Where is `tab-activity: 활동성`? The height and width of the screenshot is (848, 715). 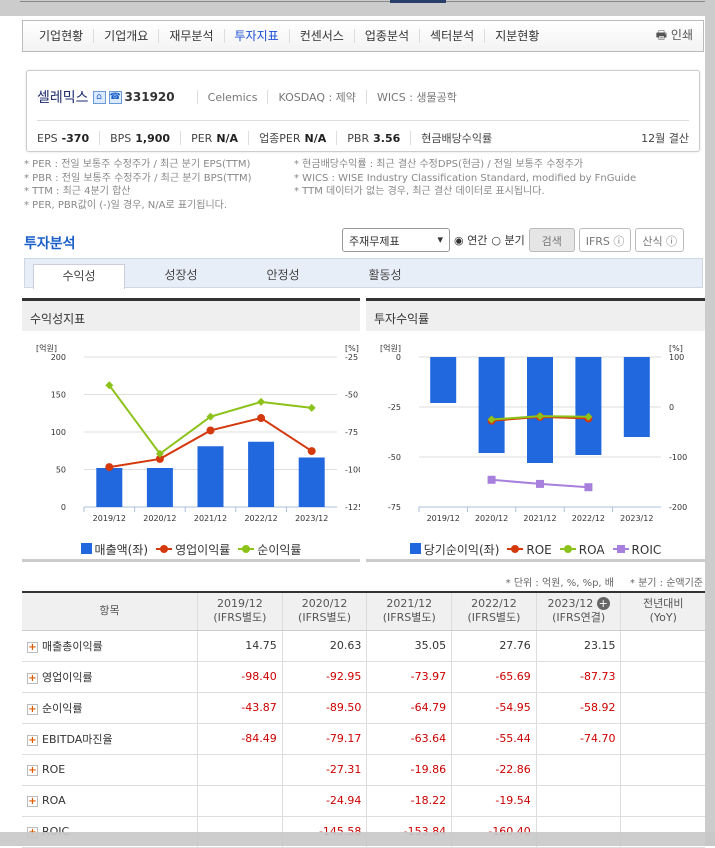 tab-activity: 활동성 is located at coordinates (385, 275).